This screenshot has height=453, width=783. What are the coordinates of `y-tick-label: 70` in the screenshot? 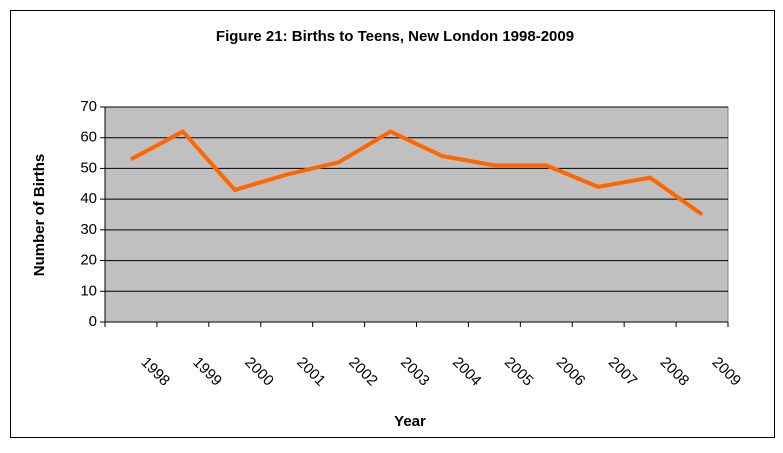 It's located at (88, 106).